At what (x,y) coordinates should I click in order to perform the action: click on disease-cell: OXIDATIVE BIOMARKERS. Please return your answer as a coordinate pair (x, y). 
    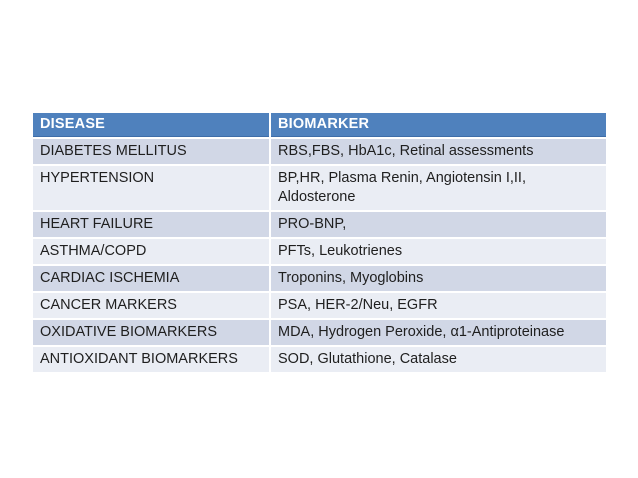
    Looking at the image, I should click on (151, 332).